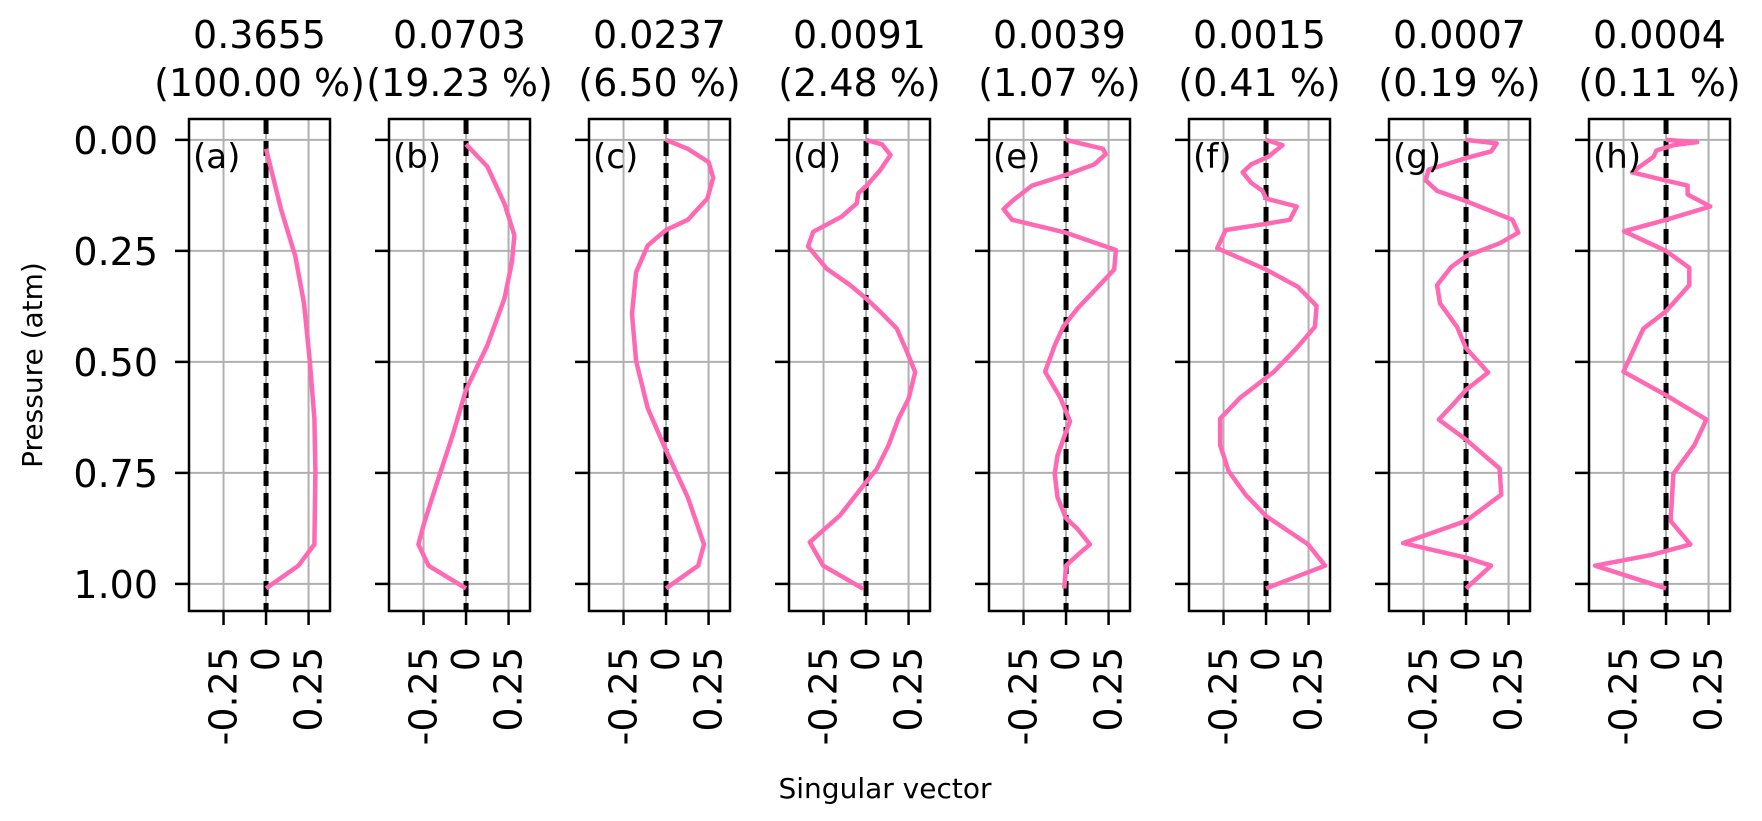 This screenshot has height=821, width=1762. What do you see at coordinates (115, 252) in the screenshot?
I see `y-tick-label: 0.25` at bounding box center [115, 252].